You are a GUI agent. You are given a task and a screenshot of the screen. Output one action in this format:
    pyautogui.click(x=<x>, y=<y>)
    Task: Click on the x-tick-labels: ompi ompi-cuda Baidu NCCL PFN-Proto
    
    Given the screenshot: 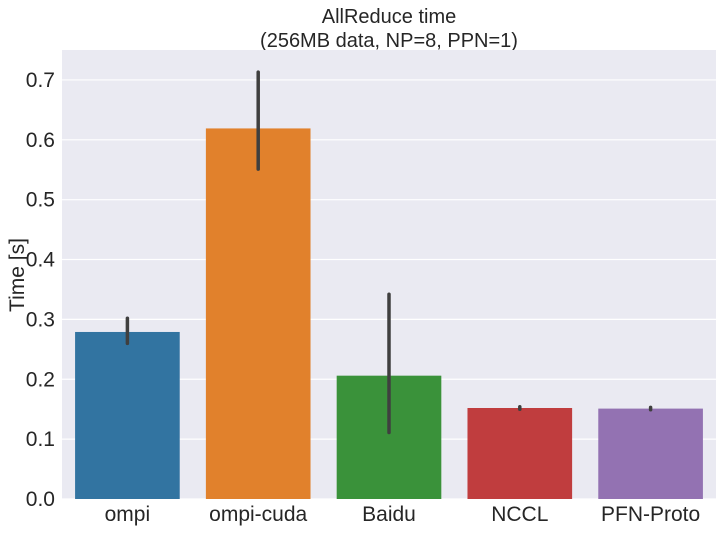 What is the action you would take?
    pyautogui.click(x=403, y=514)
    